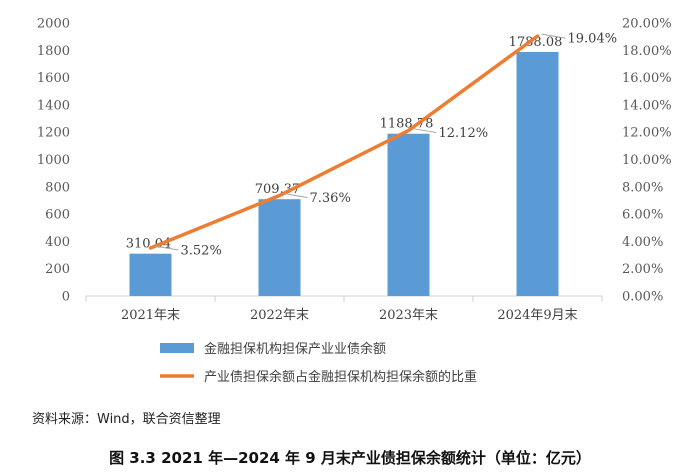  What do you see at coordinates (66, 297) in the screenshot?
I see `y-left-tick-label: 0` at bounding box center [66, 297].